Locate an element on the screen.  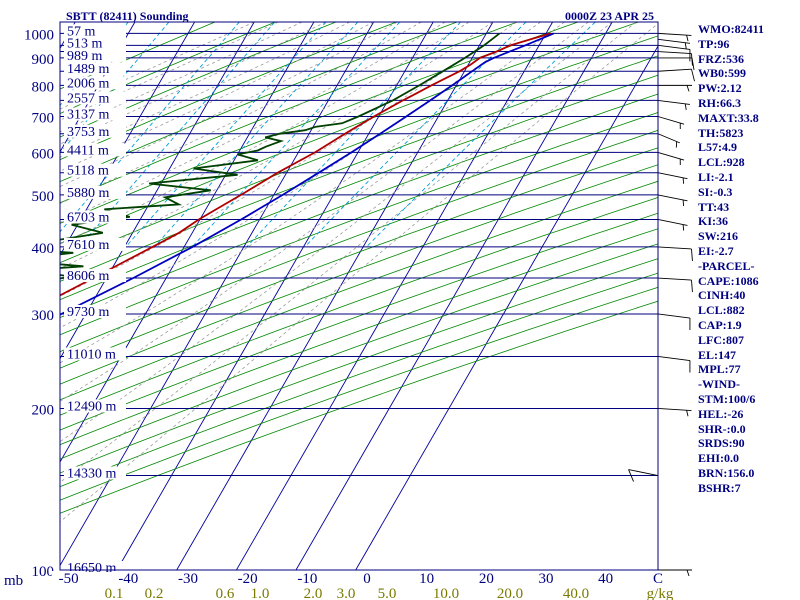
sounding-index: SRDS:90 is located at coordinates (721, 443).